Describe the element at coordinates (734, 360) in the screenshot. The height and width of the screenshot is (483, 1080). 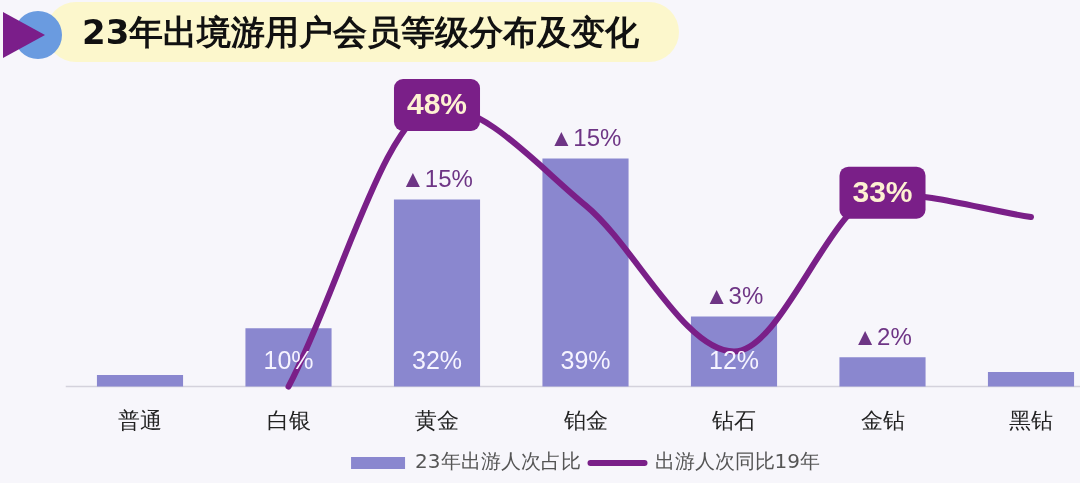
I see `data-label: 12%` at that location.